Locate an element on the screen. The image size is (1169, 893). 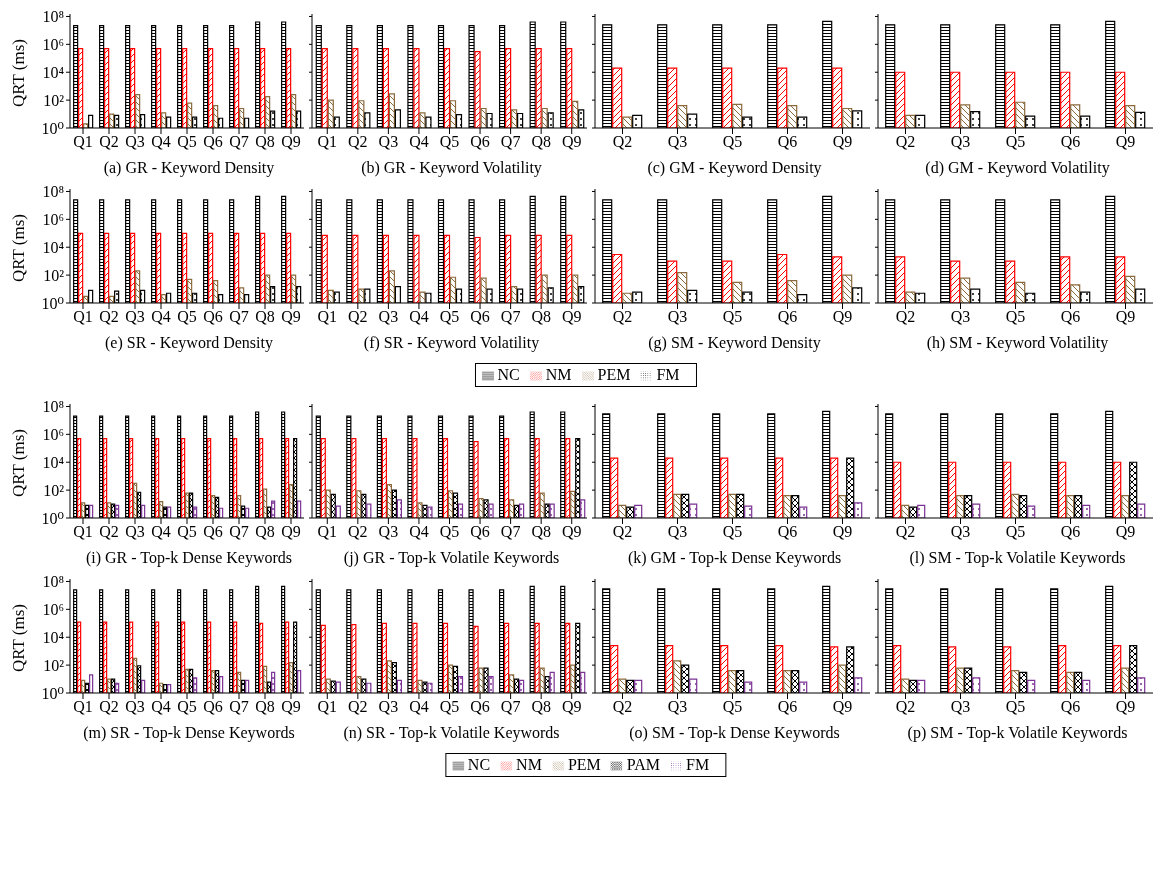
text: (g) SM - Keyword Density is located at coordinates (734, 342).